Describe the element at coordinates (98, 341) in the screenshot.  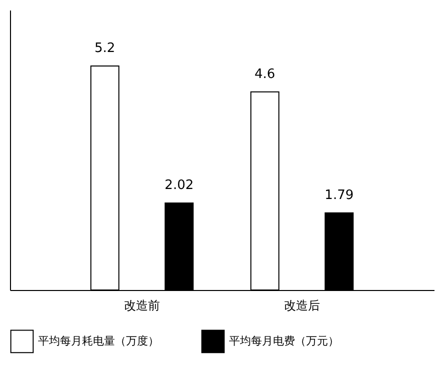
I see `legend-label: 平均每月耗电量（万度）` at that location.